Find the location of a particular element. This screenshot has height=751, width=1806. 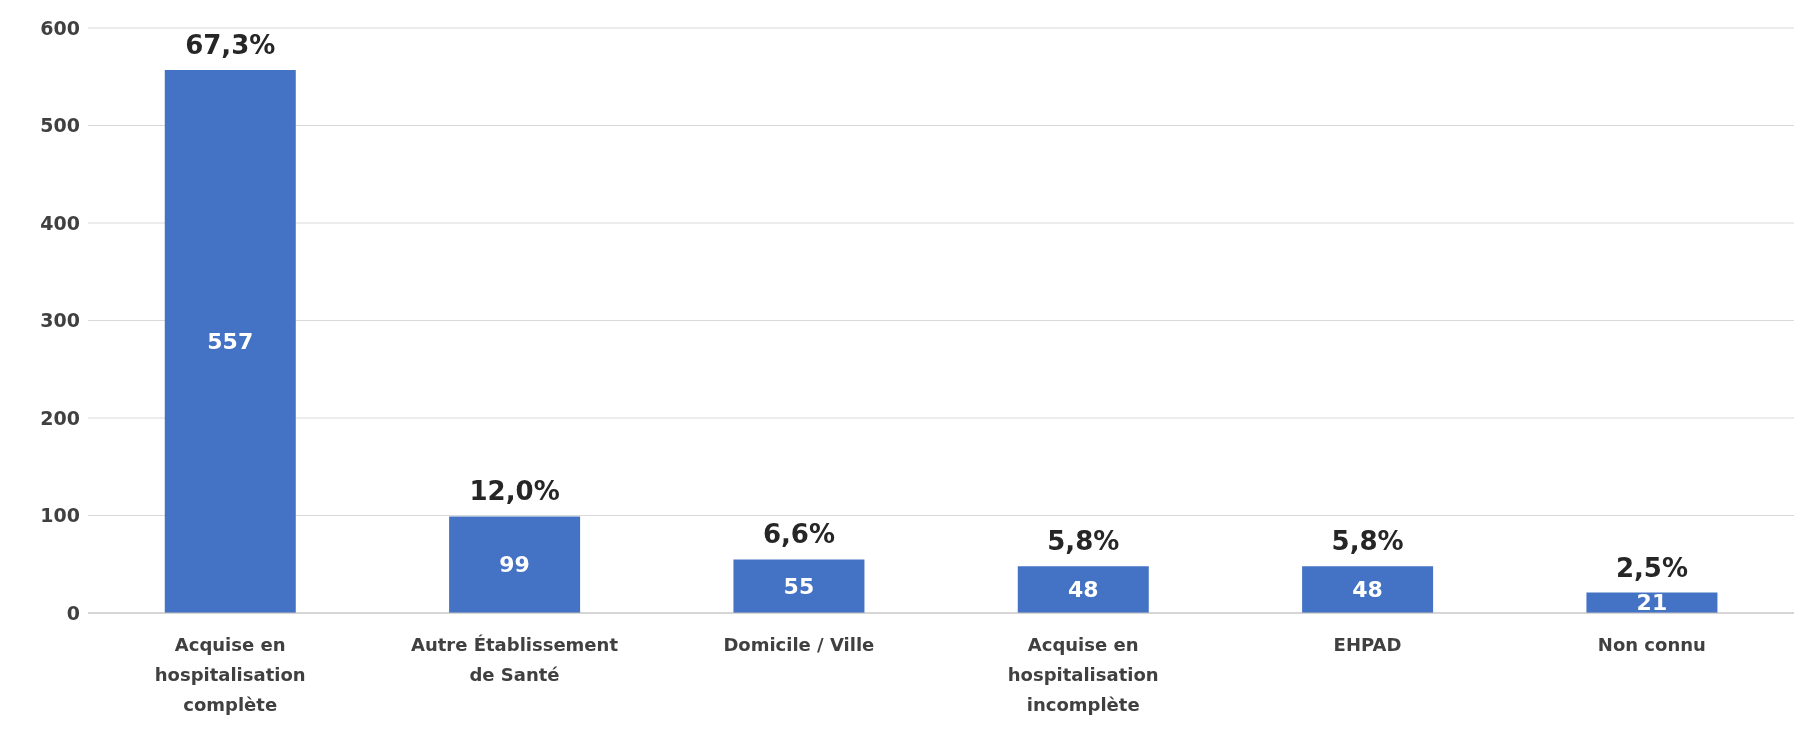

x-tick-label: Non connu is located at coordinates (1651, 644).